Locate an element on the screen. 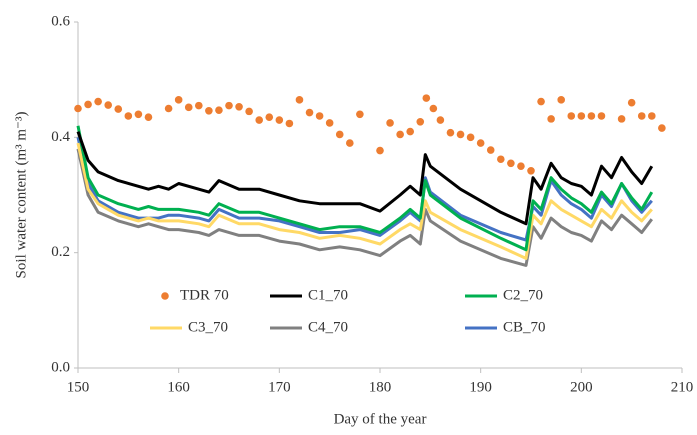 Image resolution: width=697 pixels, height=435 pixels. y-axis-title: Soil water content (m³ m⁻³) is located at coordinates (21, 195).